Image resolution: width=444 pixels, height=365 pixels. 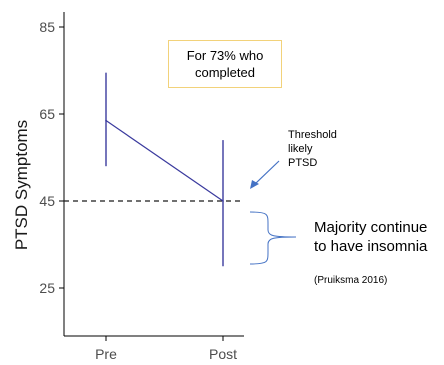 What do you see at coordinates (371, 237) in the screenshot?
I see `majority-label: Majority continue to have insomnia` at bounding box center [371, 237].